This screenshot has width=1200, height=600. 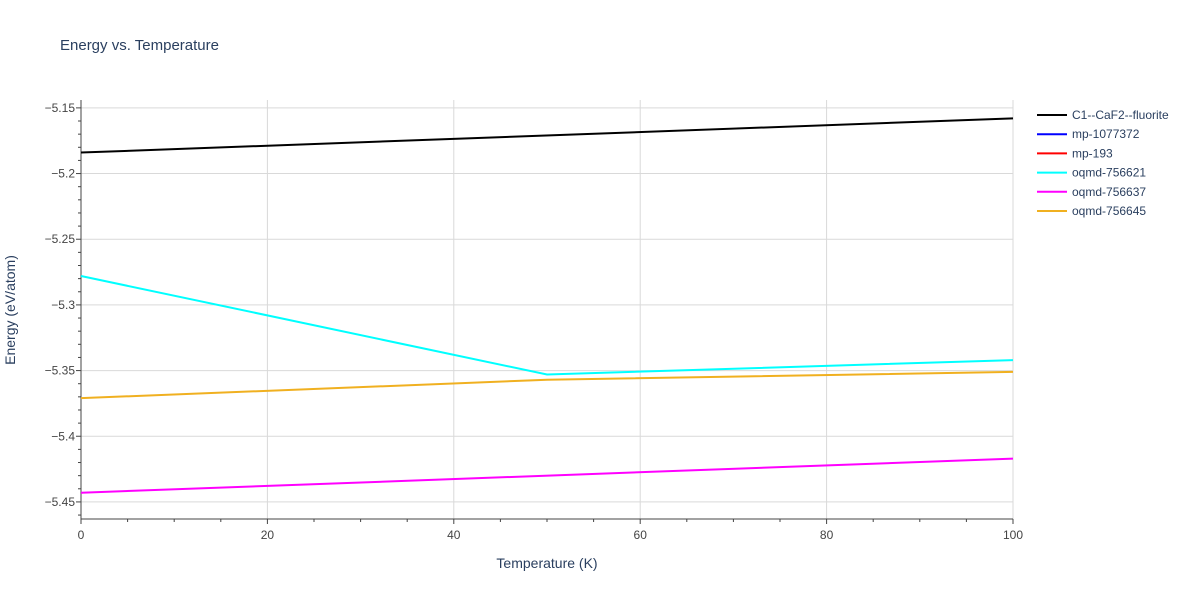 I want to click on y-tick-label: −5.15, so click(x=60, y=108).